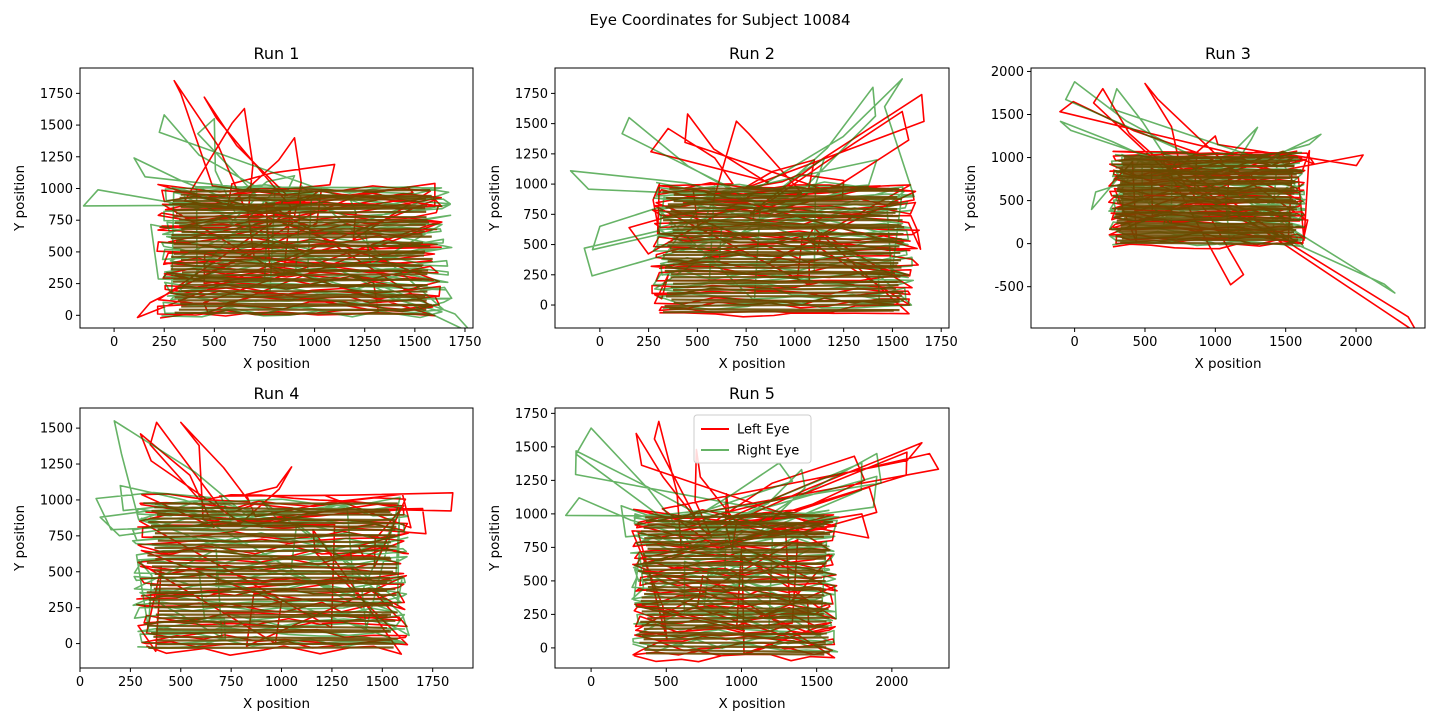 This screenshot has width=1440, height=726. What do you see at coordinates (364, 342) in the screenshot?
I see `x-tick-label: 1250` at bounding box center [364, 342].